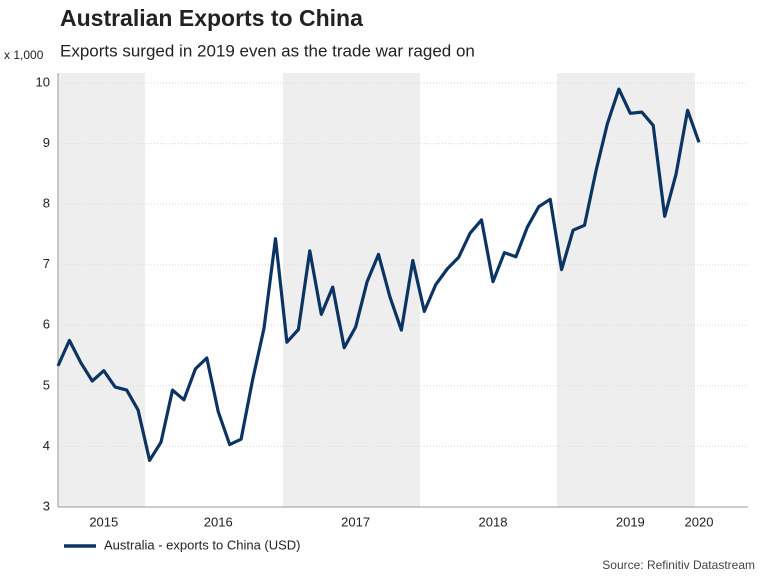 The width and height of the screenshot is (768, 576). Describe the element at coordinates (46, 203) in the screenshot. I see `y-tick-label: 8` at that location.